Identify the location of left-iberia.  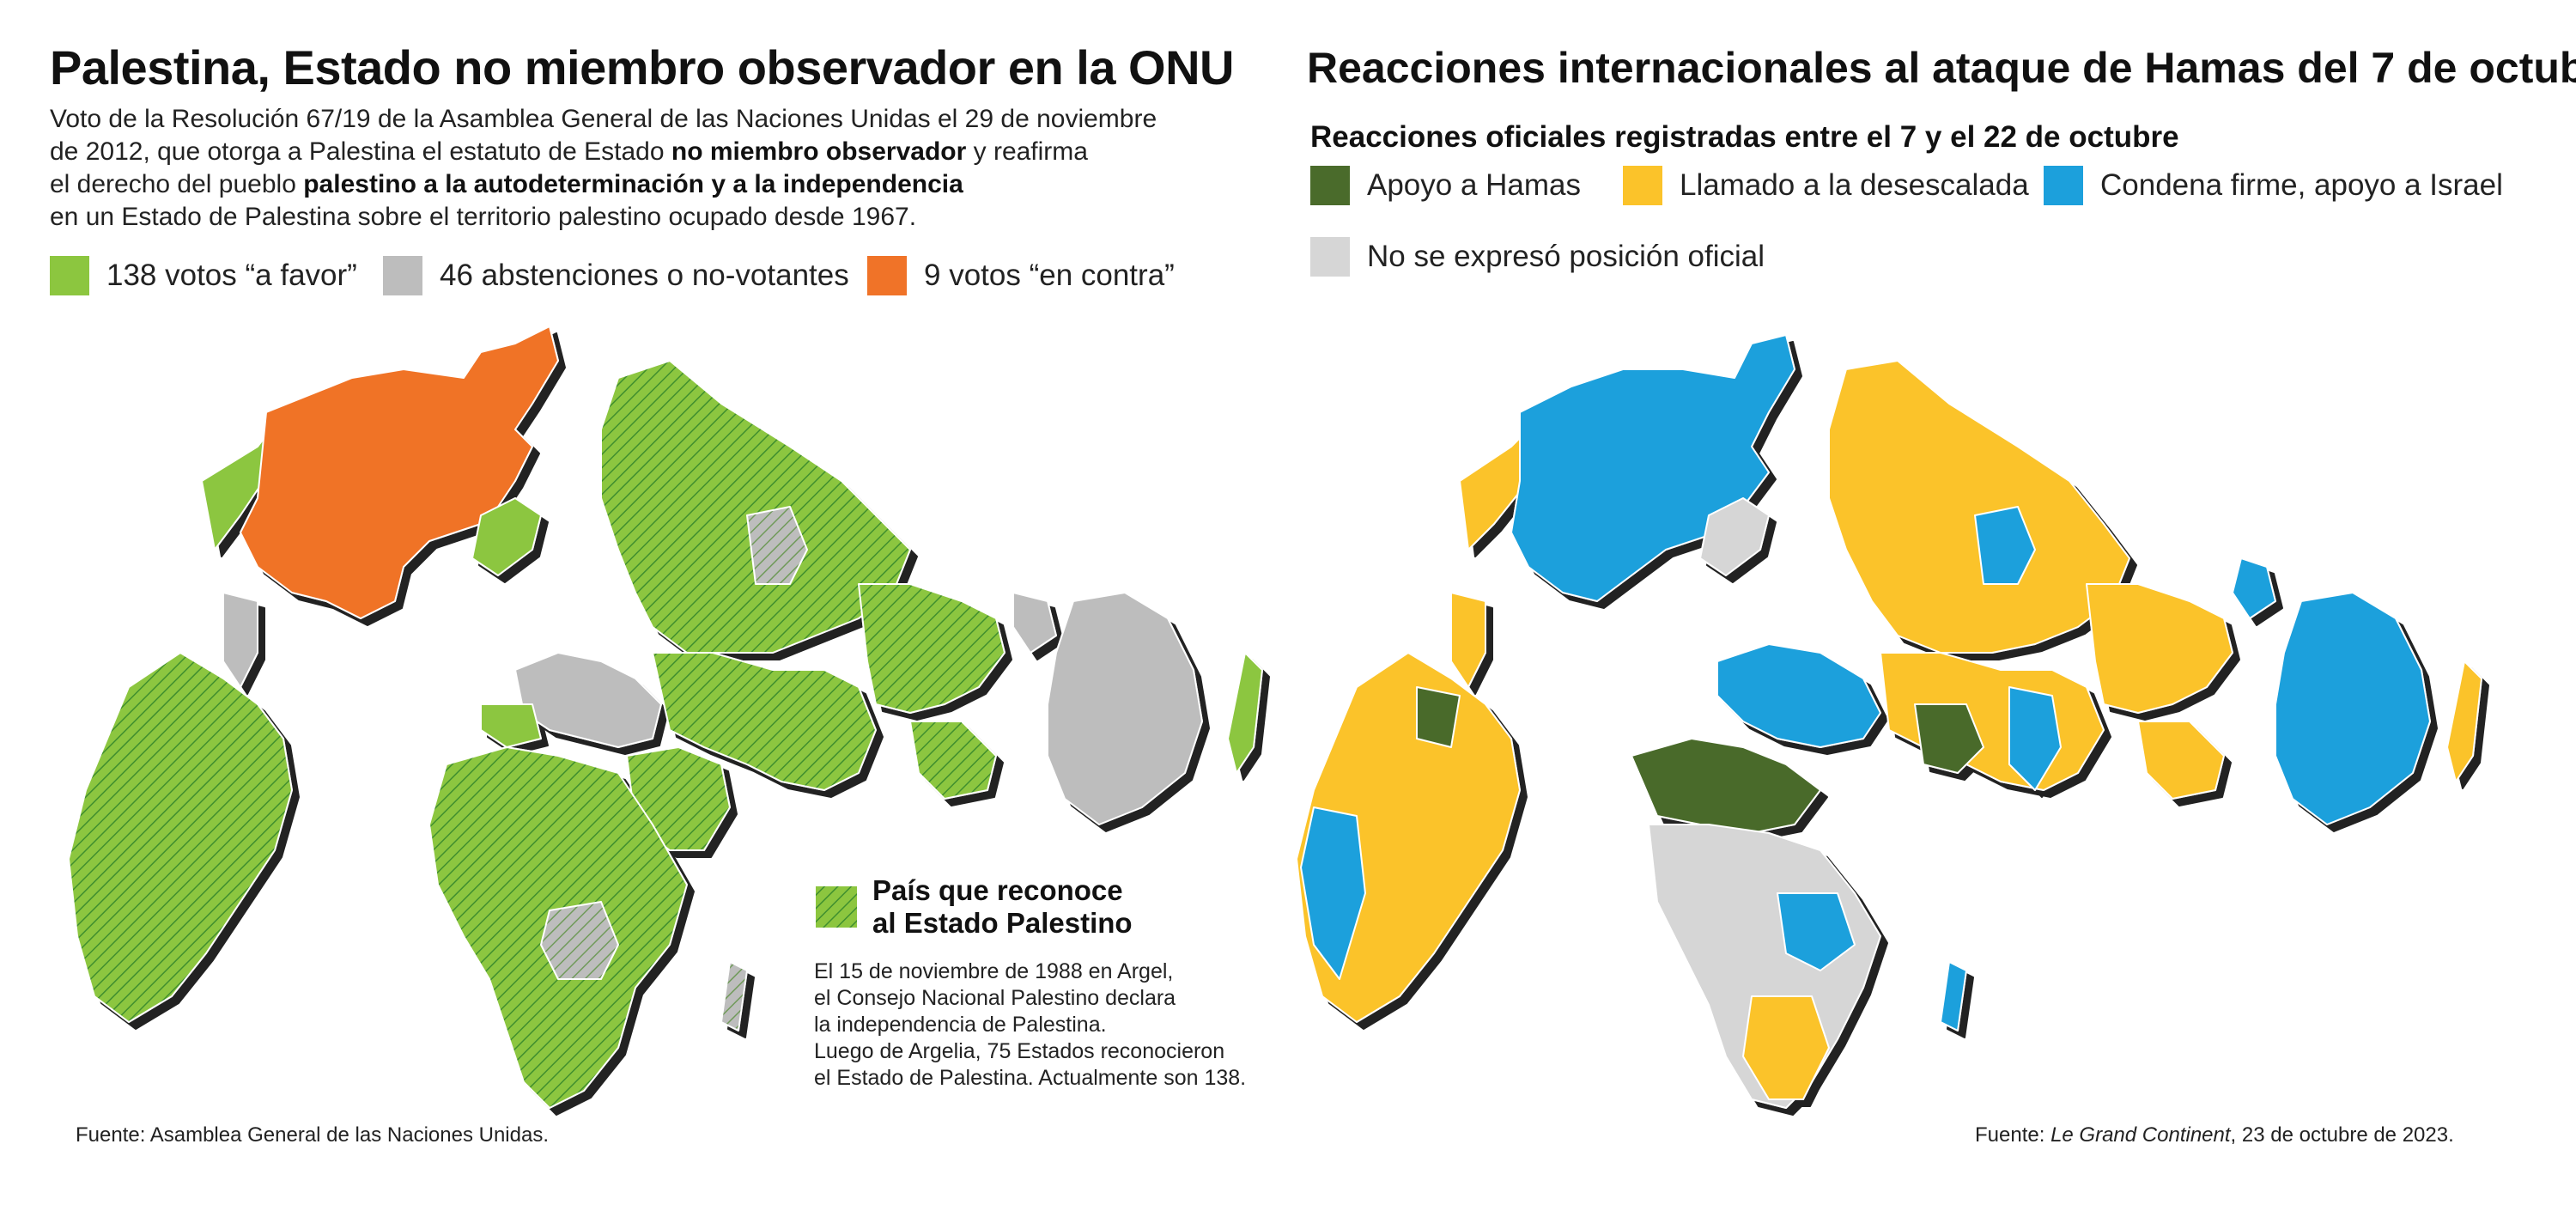
(511, 725).